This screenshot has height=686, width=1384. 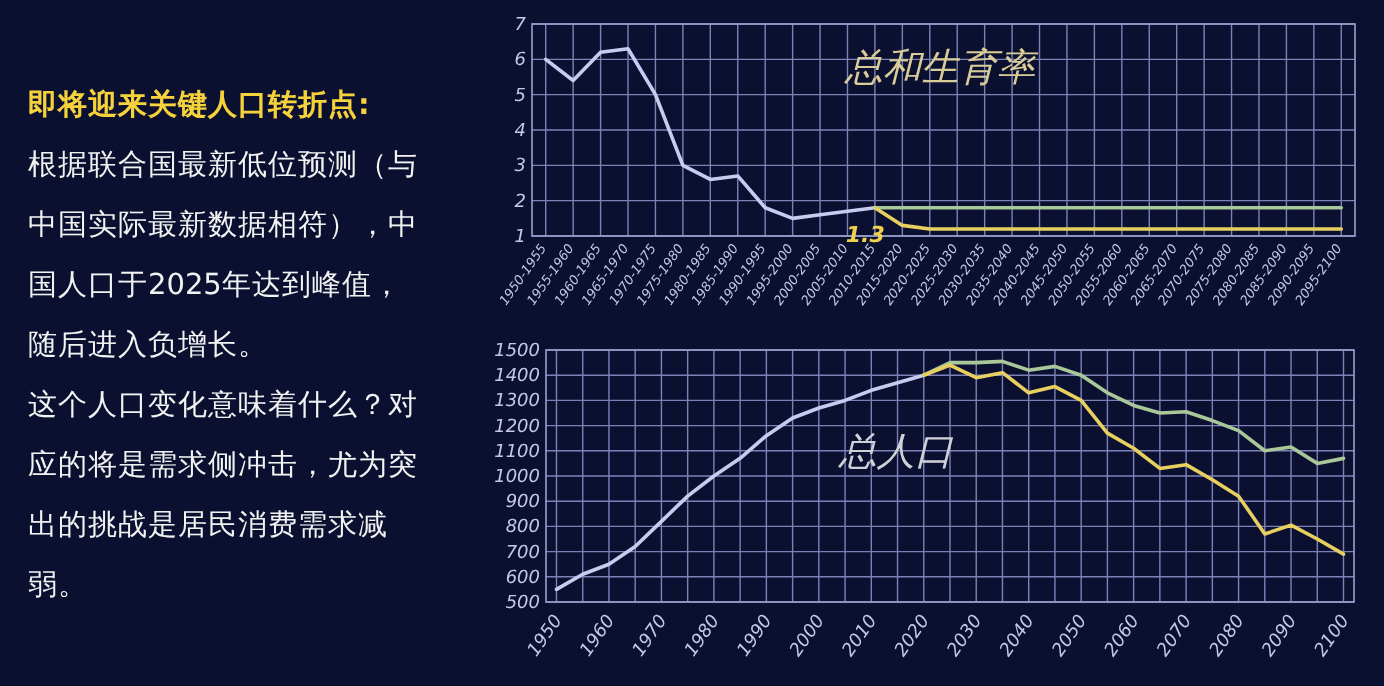 I want to click on y-tick-label: 1, so click(x=520, y=238).